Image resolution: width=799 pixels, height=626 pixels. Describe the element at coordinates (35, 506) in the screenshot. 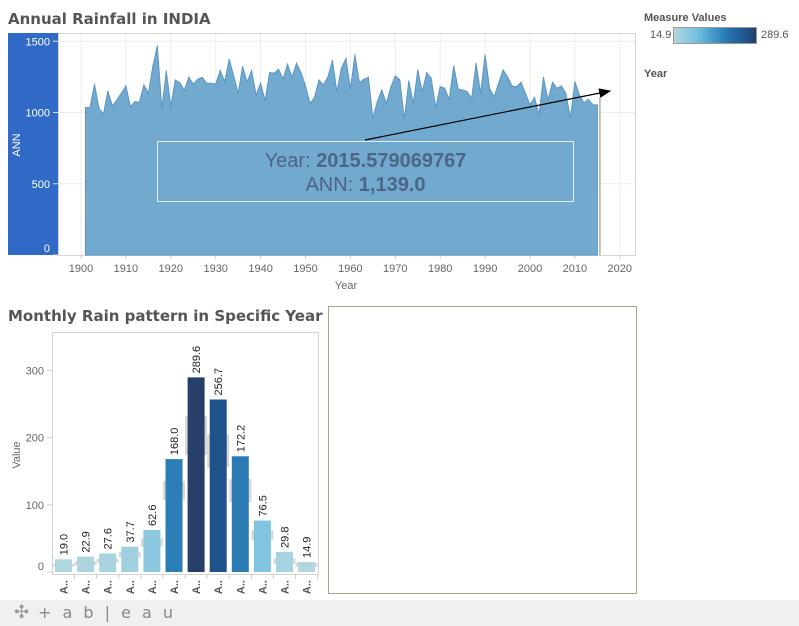

I see `y-tick-label: 100` at that location.